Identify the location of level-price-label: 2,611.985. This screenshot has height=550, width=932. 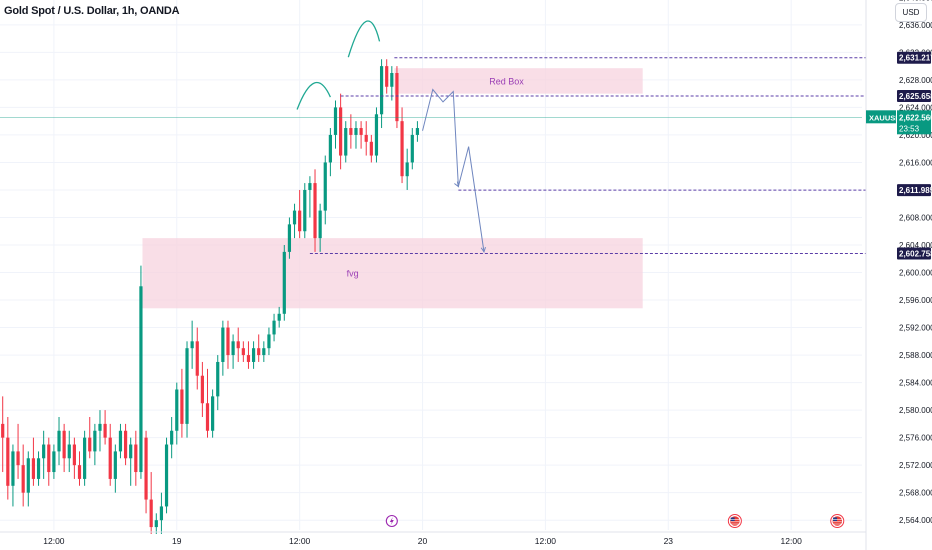
(915, 190).